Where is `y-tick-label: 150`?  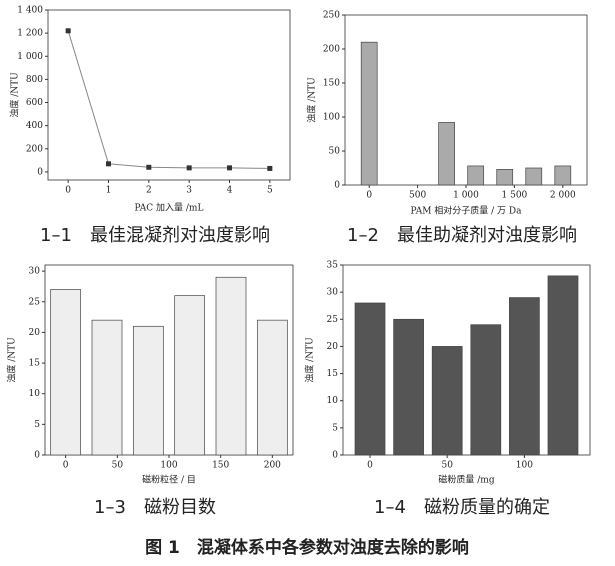
y-tick-label: 150 is located at coordinates (331, 84).